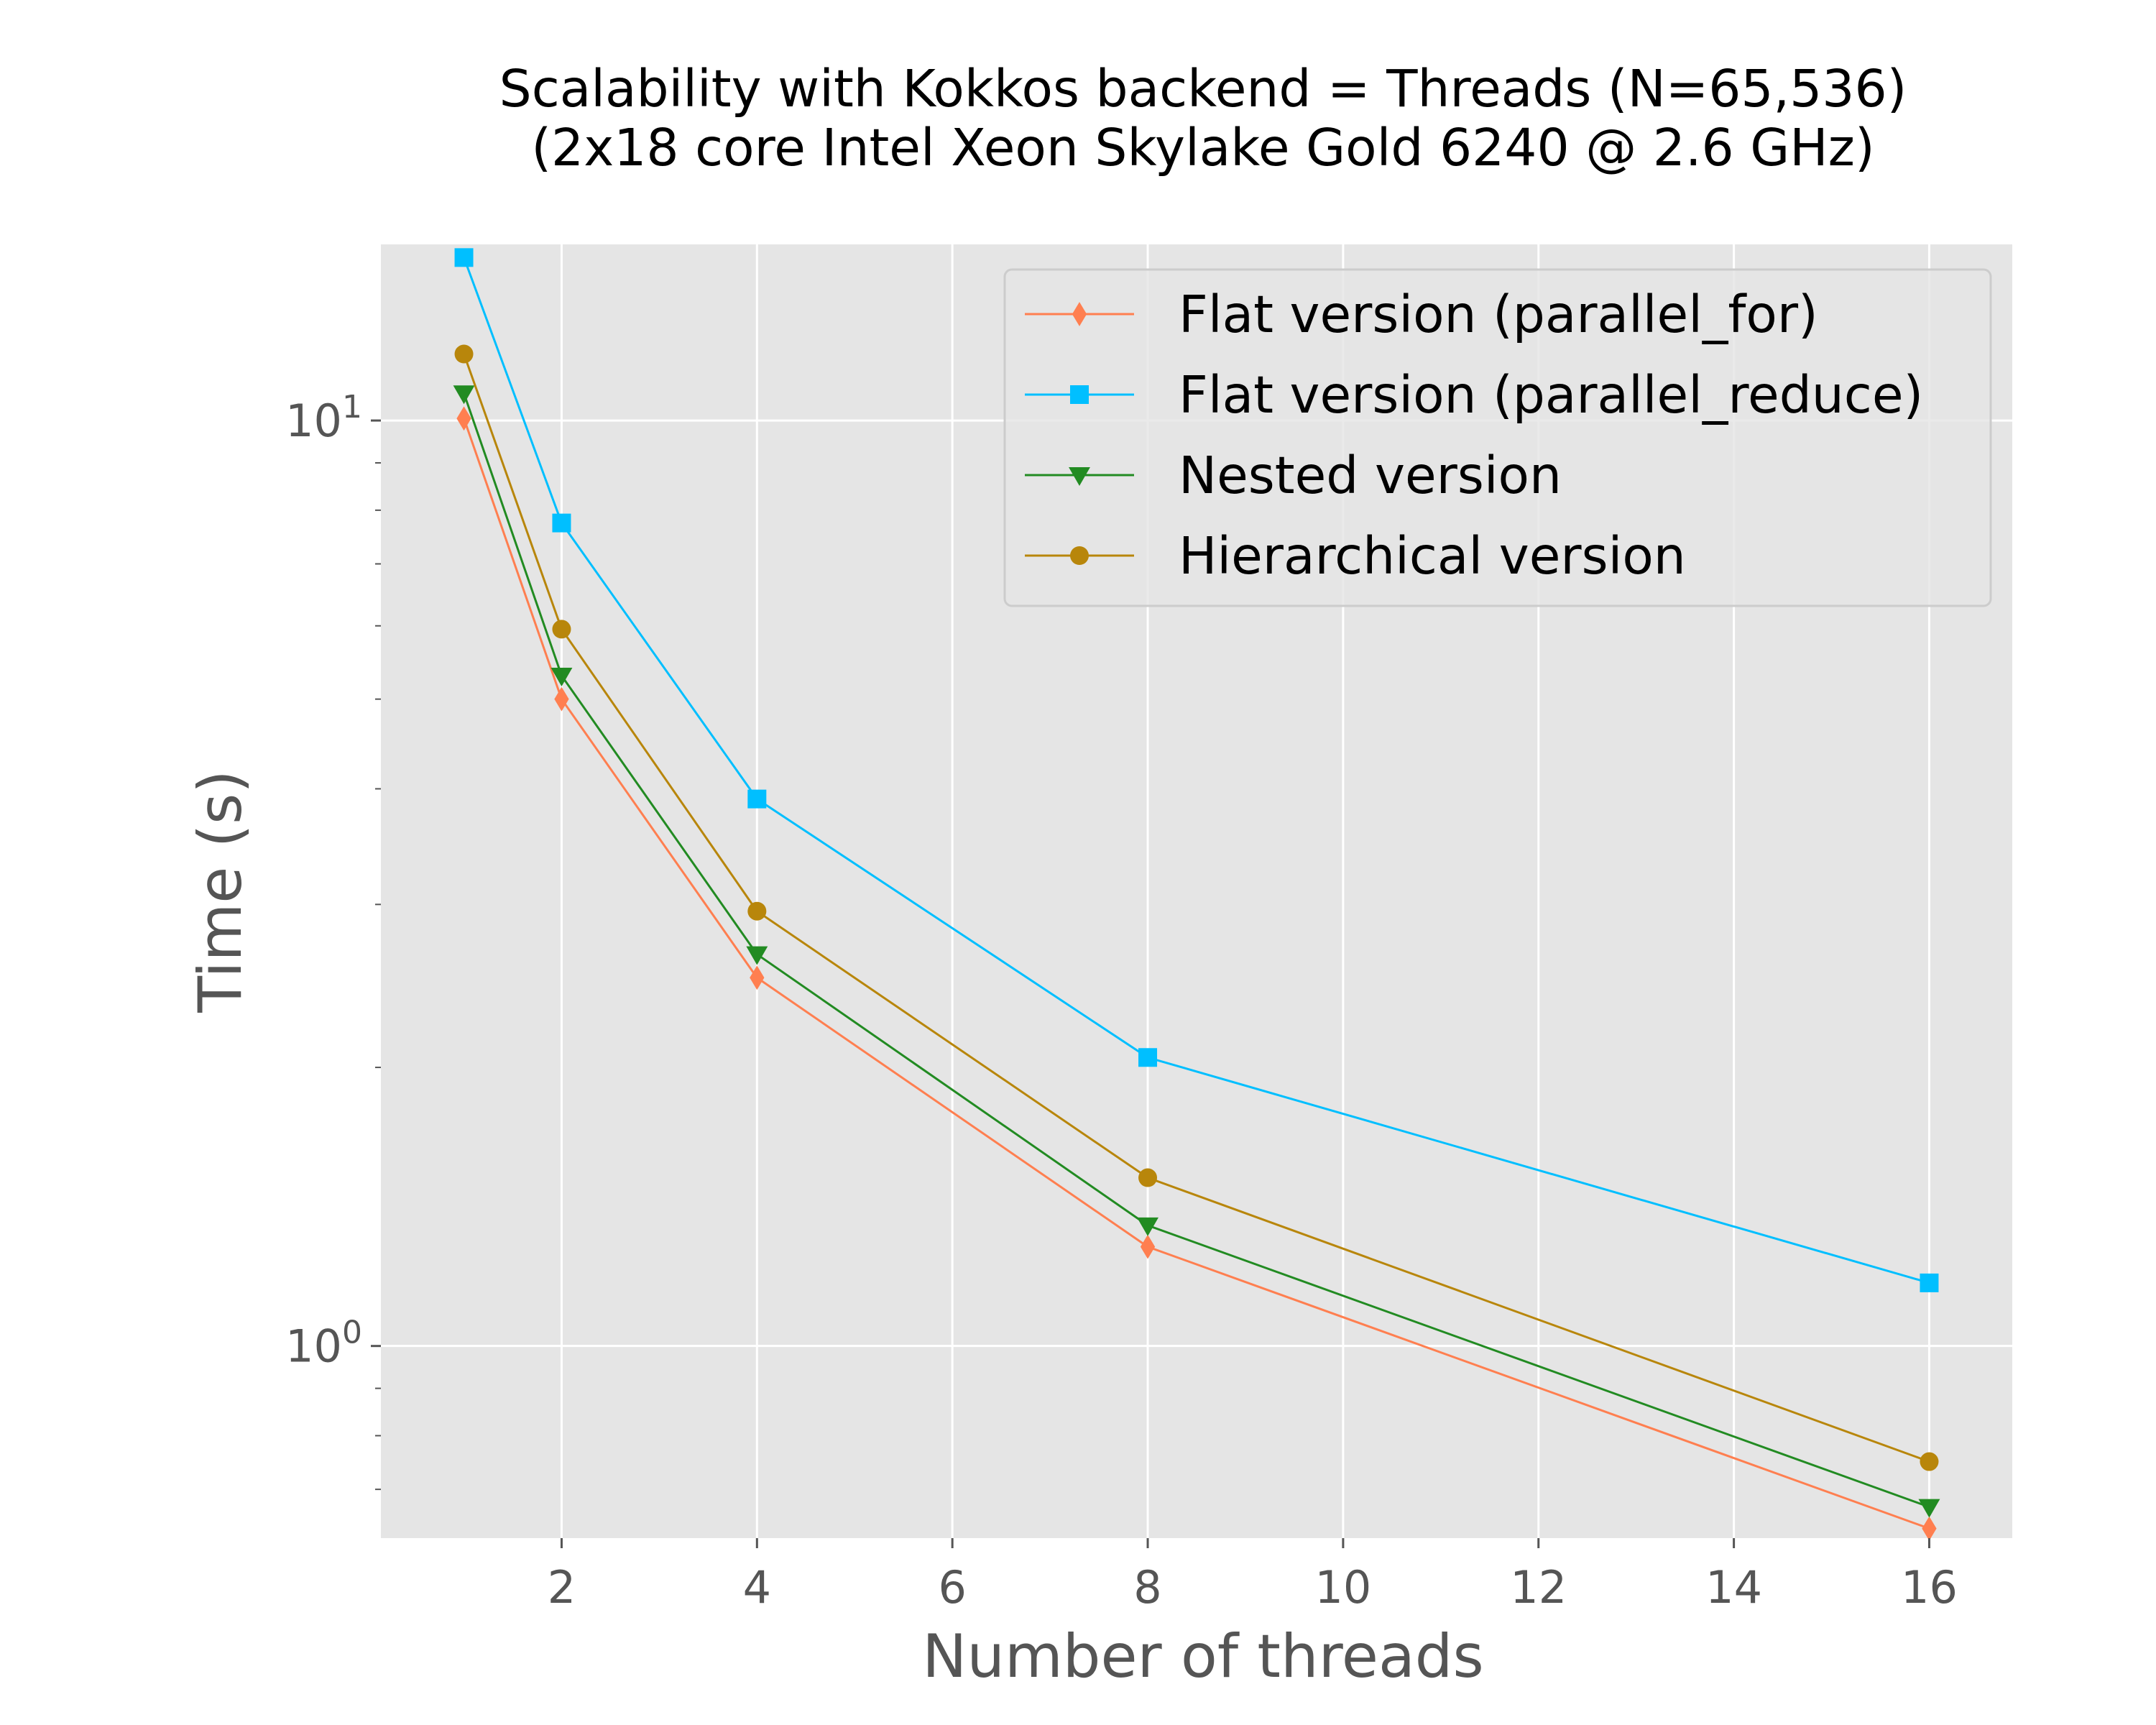  Describe the element at coordinates (1147, 1587) in the screenshot. I see `x-tick-label: 8` at that location.